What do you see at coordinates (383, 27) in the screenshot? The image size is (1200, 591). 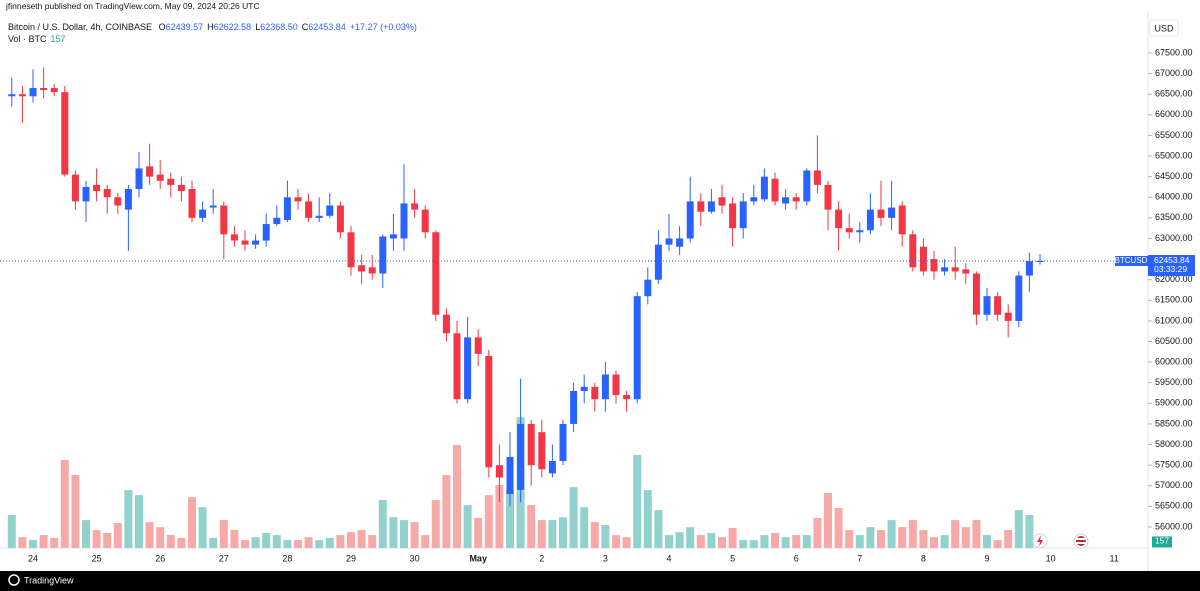 I see `change: +17.27 (+0.03%)` at bounding box center [383, 27].